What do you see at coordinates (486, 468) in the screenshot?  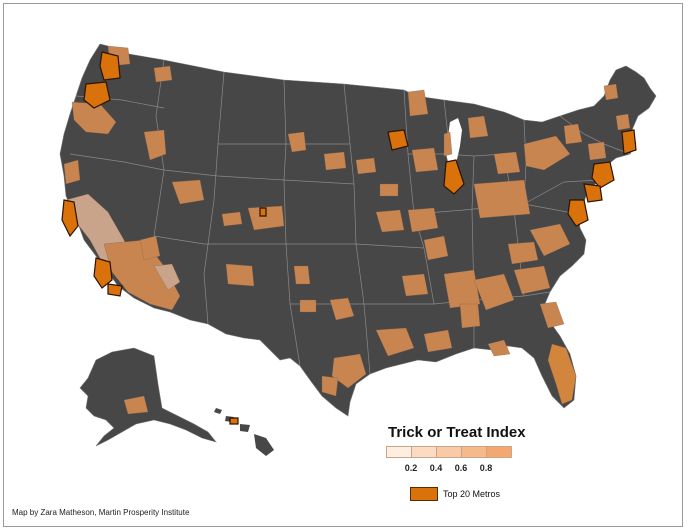 I see `legend-tick: 0.8` at bounding box center [486, 468].